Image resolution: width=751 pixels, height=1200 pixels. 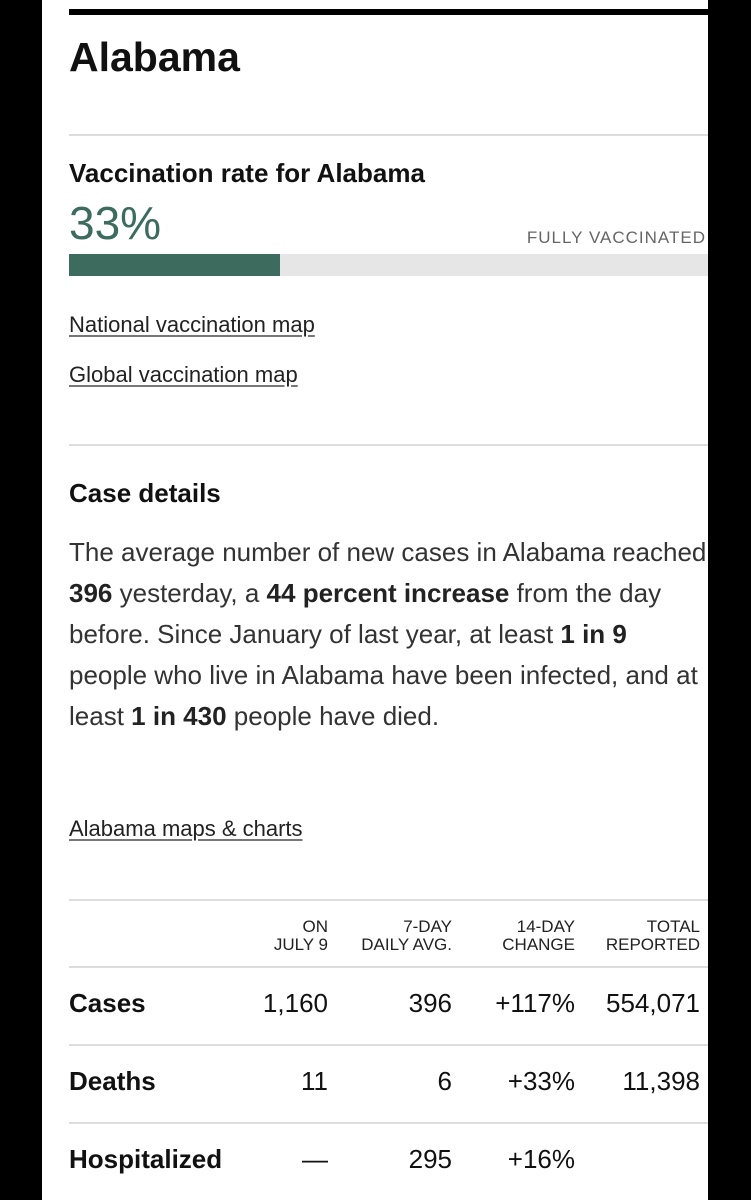 What do you see at coordinates (541, 1159) in the screenshot?
I see `table-cell: +16%` at bounding box center [541, 1159].